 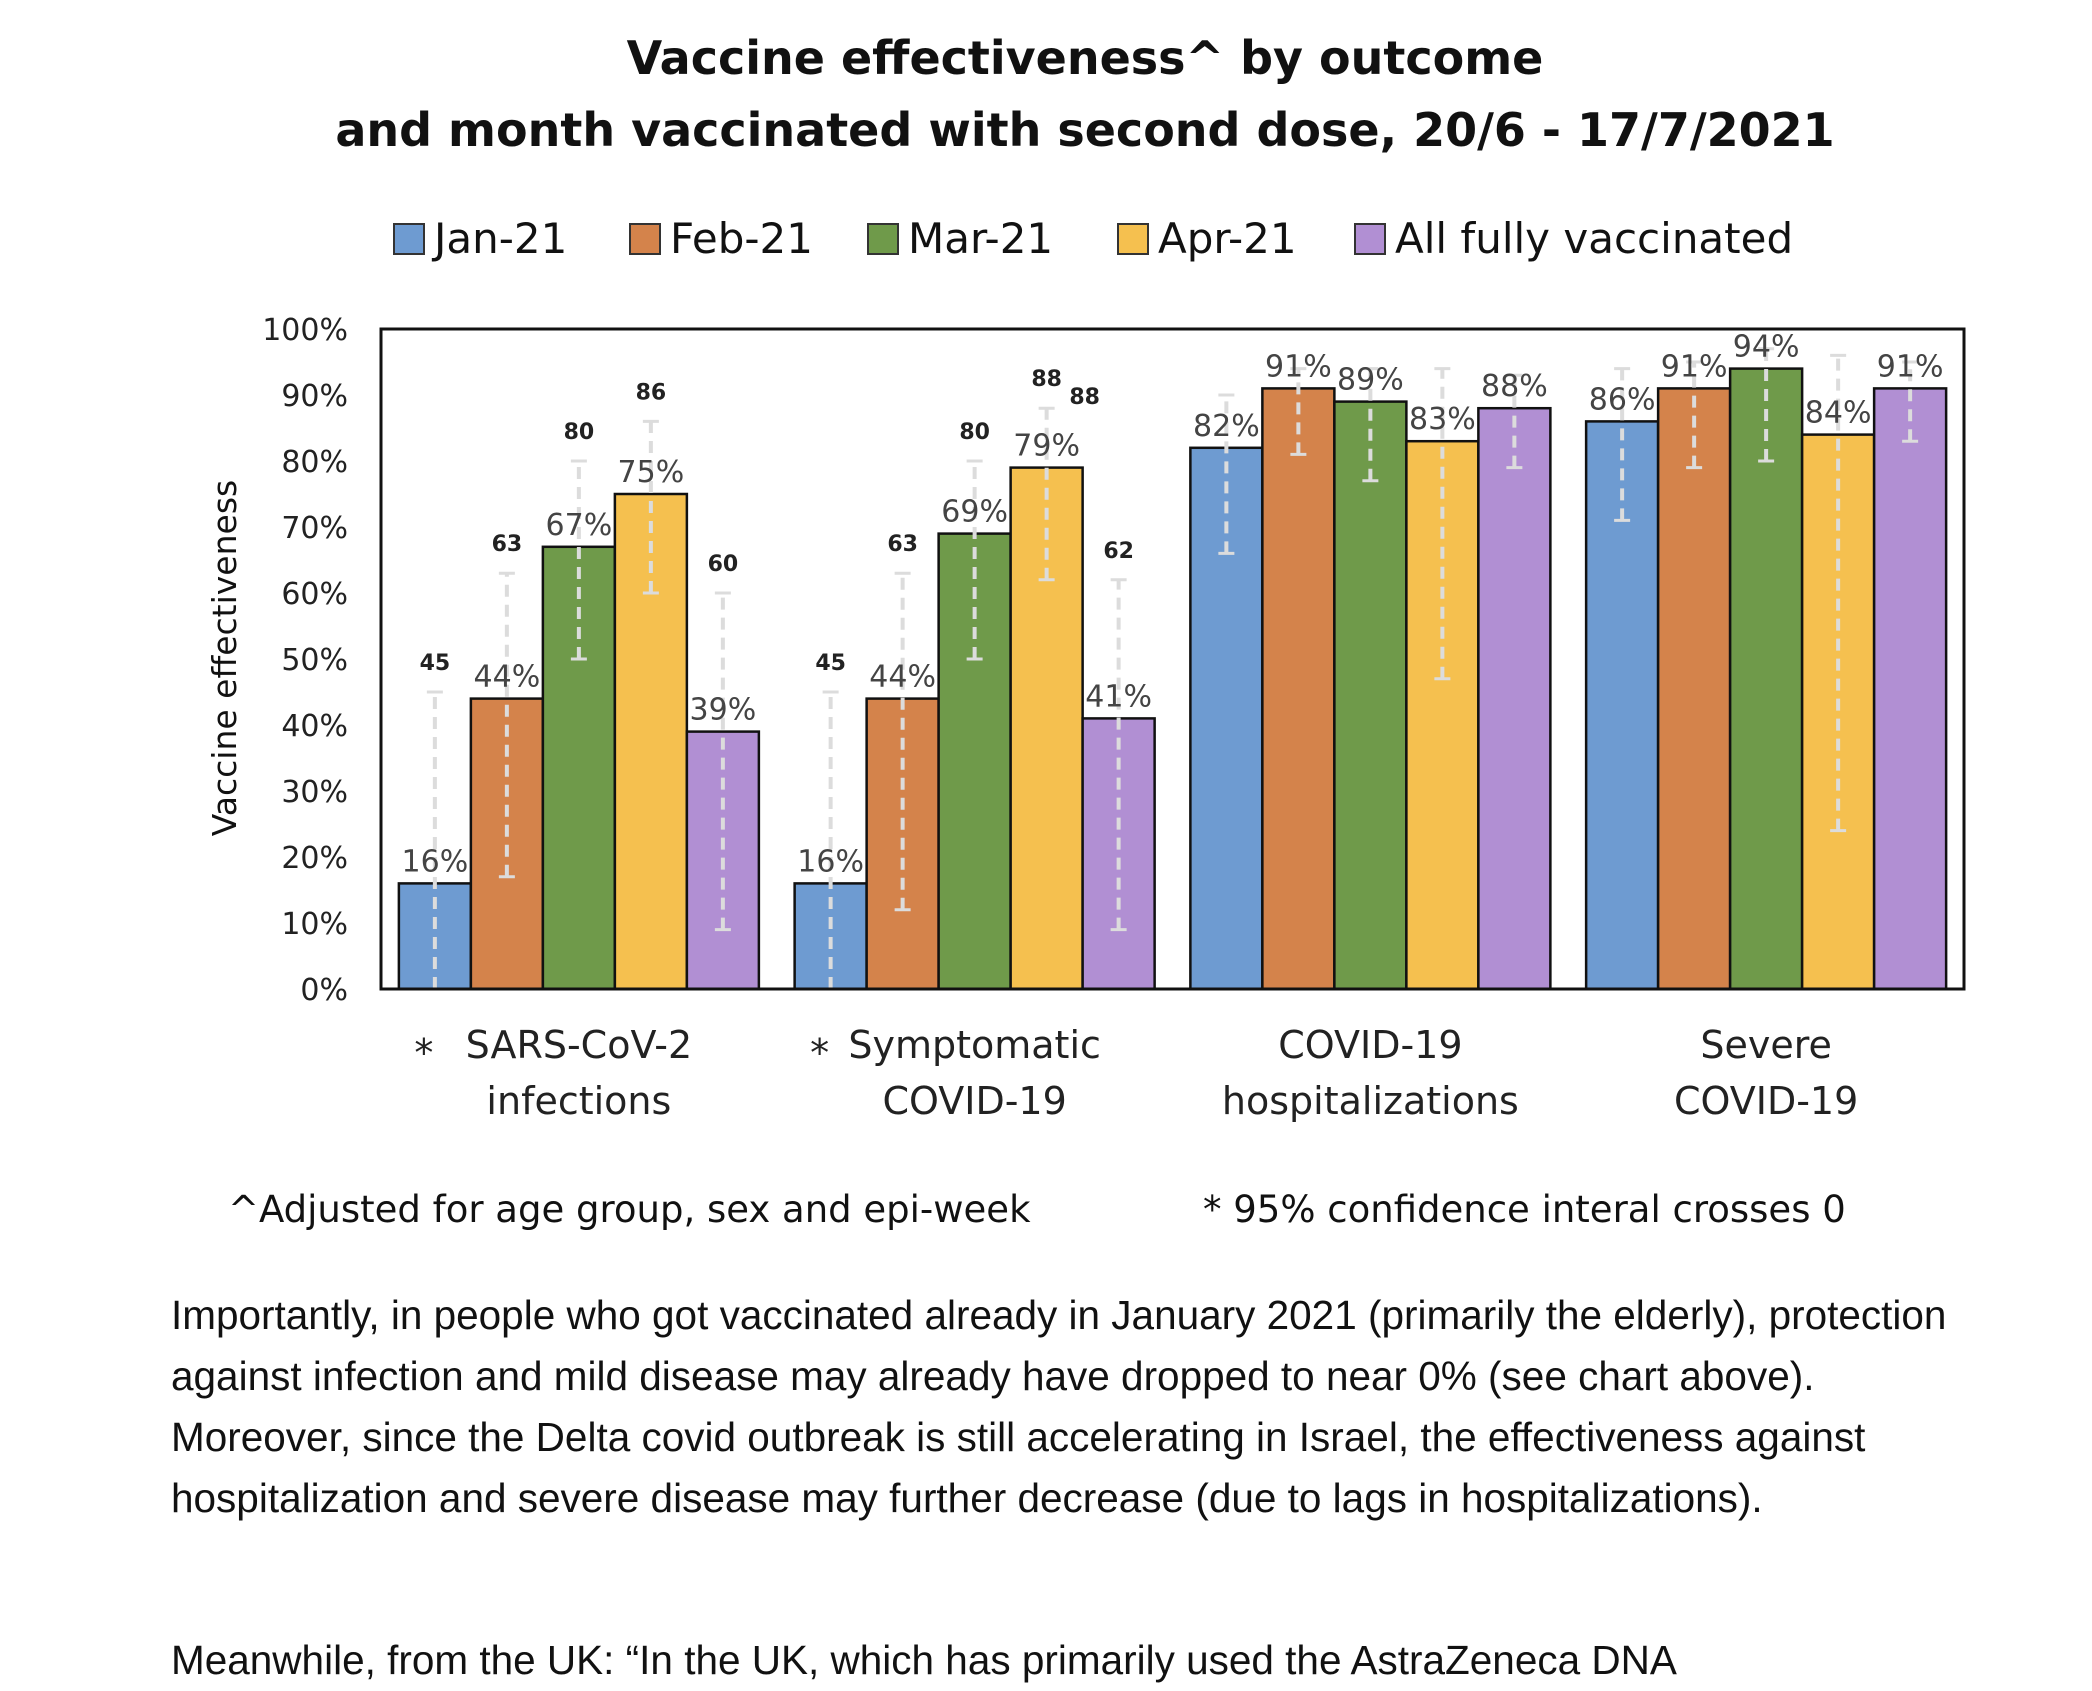 What do you see at coordinates (314, 396) in the screenshot?
I see `y-tick-label: 90%` at bounding box center [314, 396].